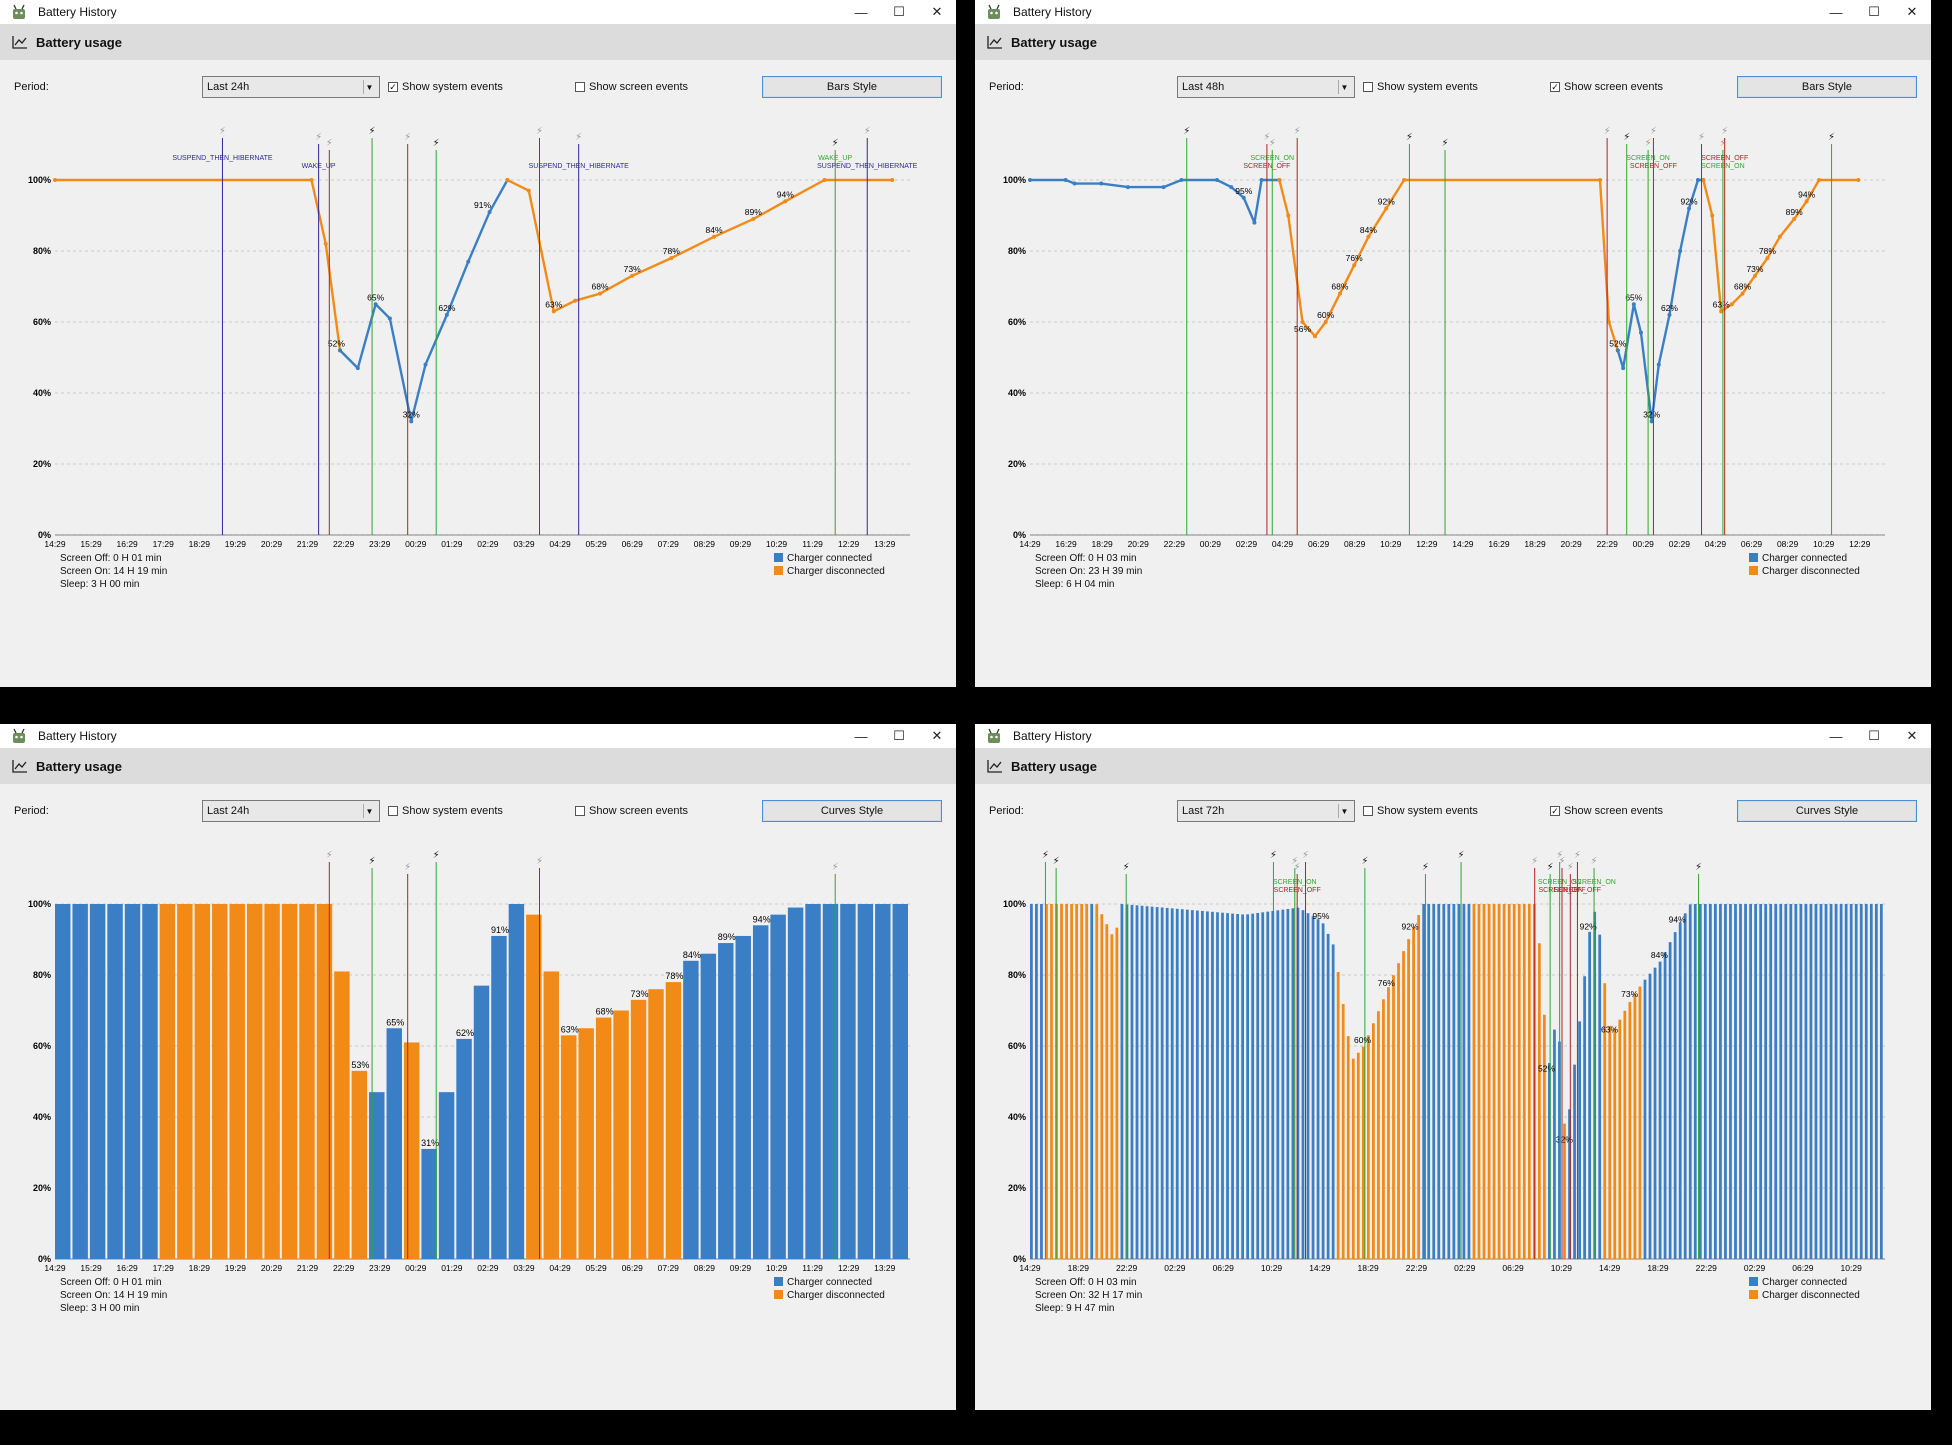 The width and height of the screenshot is (1952, 1445). I want to click on x-tick-label: 14:29, so click(1610, 1268).